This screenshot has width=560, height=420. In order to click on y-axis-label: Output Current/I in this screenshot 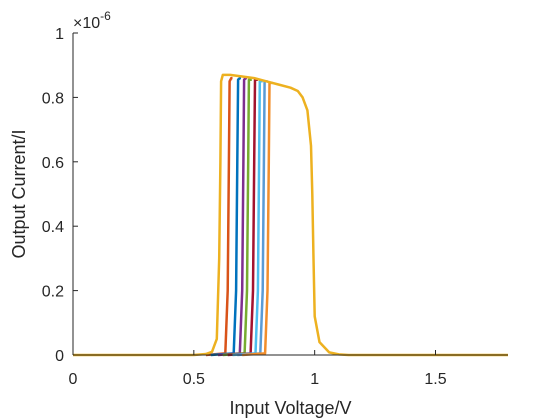, I will do `click(19, 193)`.